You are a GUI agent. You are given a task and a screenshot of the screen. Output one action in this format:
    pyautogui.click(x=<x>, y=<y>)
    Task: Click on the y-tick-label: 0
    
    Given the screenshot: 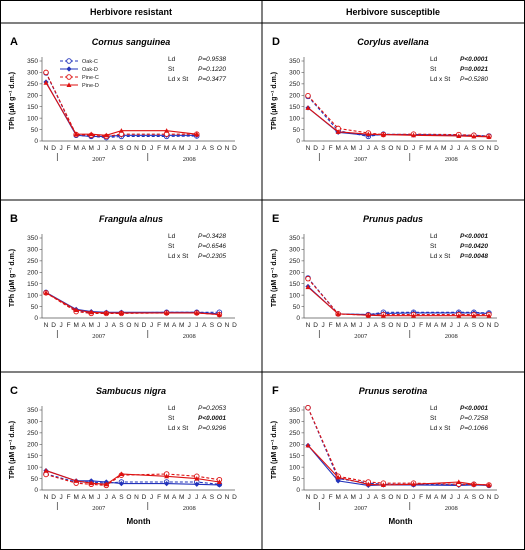 What is the action you would take?
    pyautogui.click(x=298, y=318)
    